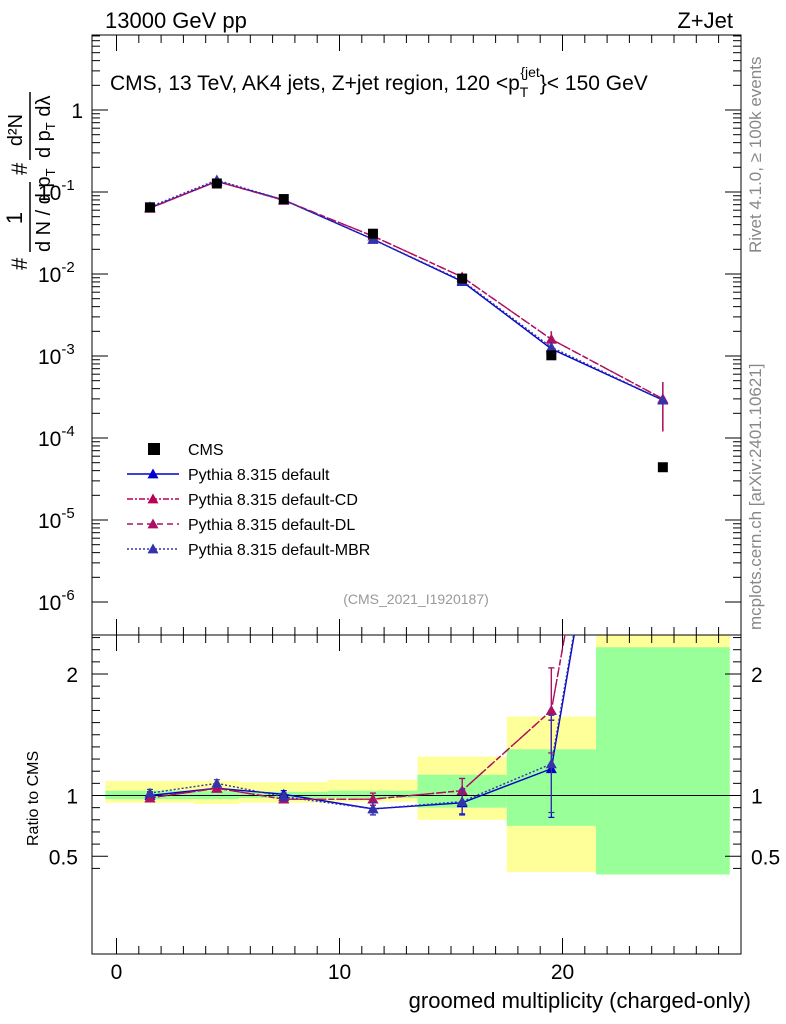  Describe the element at coordinates (56, 355) in the screenshot. I see `y-tick-label: 10⁻³` at that location.